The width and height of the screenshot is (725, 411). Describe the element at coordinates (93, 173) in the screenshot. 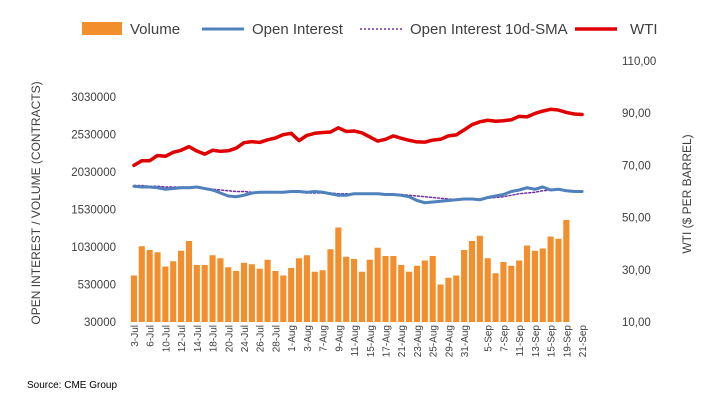

I see `left-tick-label: 2030000` at that location.